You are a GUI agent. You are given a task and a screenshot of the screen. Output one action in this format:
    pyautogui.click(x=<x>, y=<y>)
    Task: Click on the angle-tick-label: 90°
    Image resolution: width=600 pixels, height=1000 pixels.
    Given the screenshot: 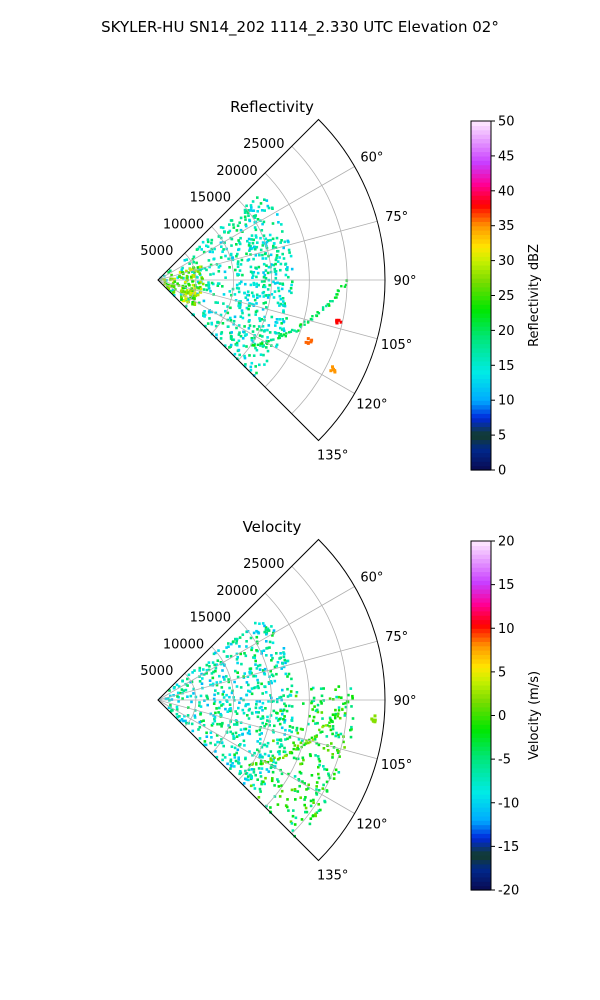 What is the action you would take?
    pyautogui.click(x=404, y=701)
    